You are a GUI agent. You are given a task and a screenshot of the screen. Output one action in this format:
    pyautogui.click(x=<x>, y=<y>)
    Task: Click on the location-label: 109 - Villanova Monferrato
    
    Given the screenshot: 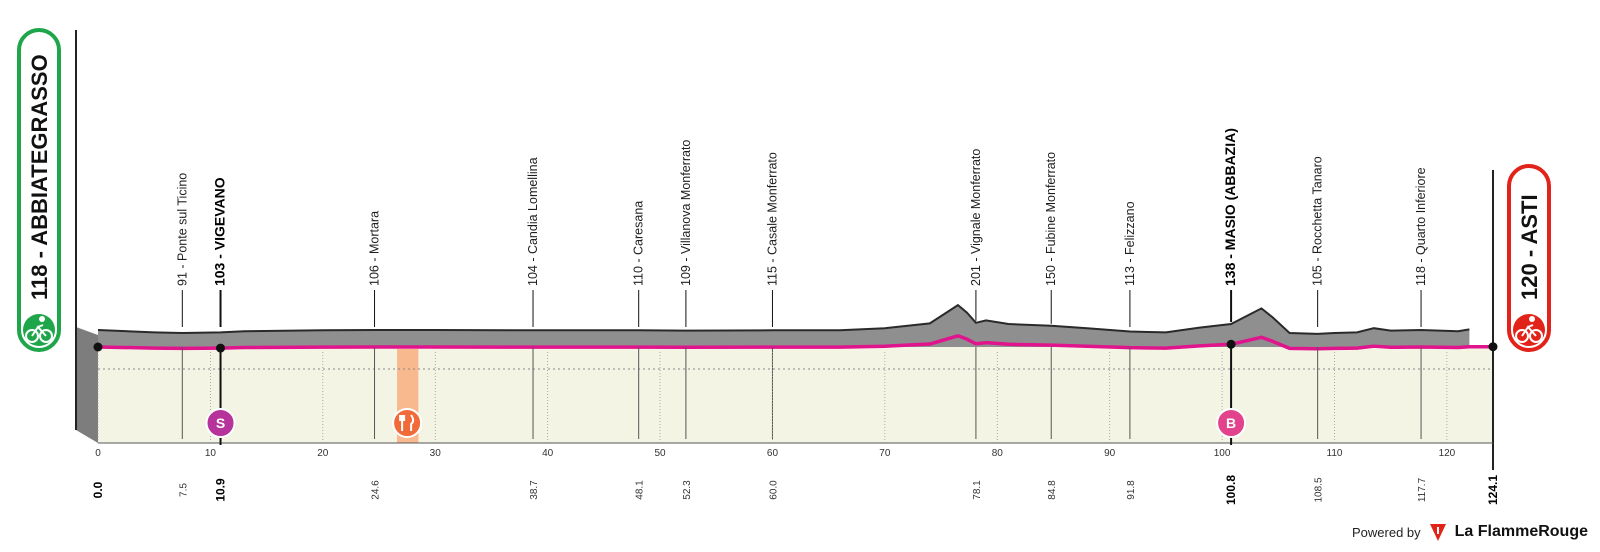 What is the action you would take?
    pyautogui.click(x=686, y=213)
    